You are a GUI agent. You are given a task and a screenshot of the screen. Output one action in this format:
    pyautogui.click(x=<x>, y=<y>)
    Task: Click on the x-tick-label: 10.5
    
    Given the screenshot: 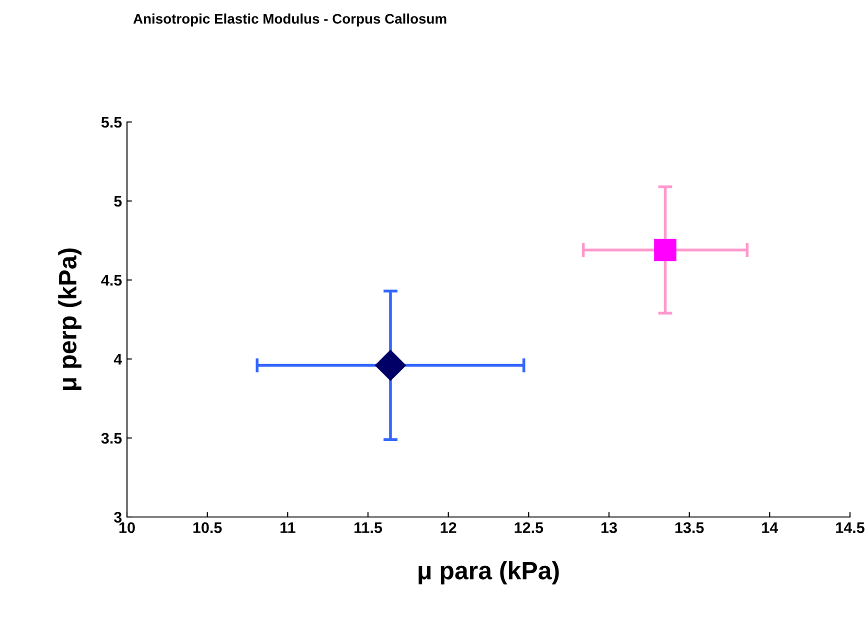 What is the action you would take?
    pyautogui.click(x=207, y=528)
    